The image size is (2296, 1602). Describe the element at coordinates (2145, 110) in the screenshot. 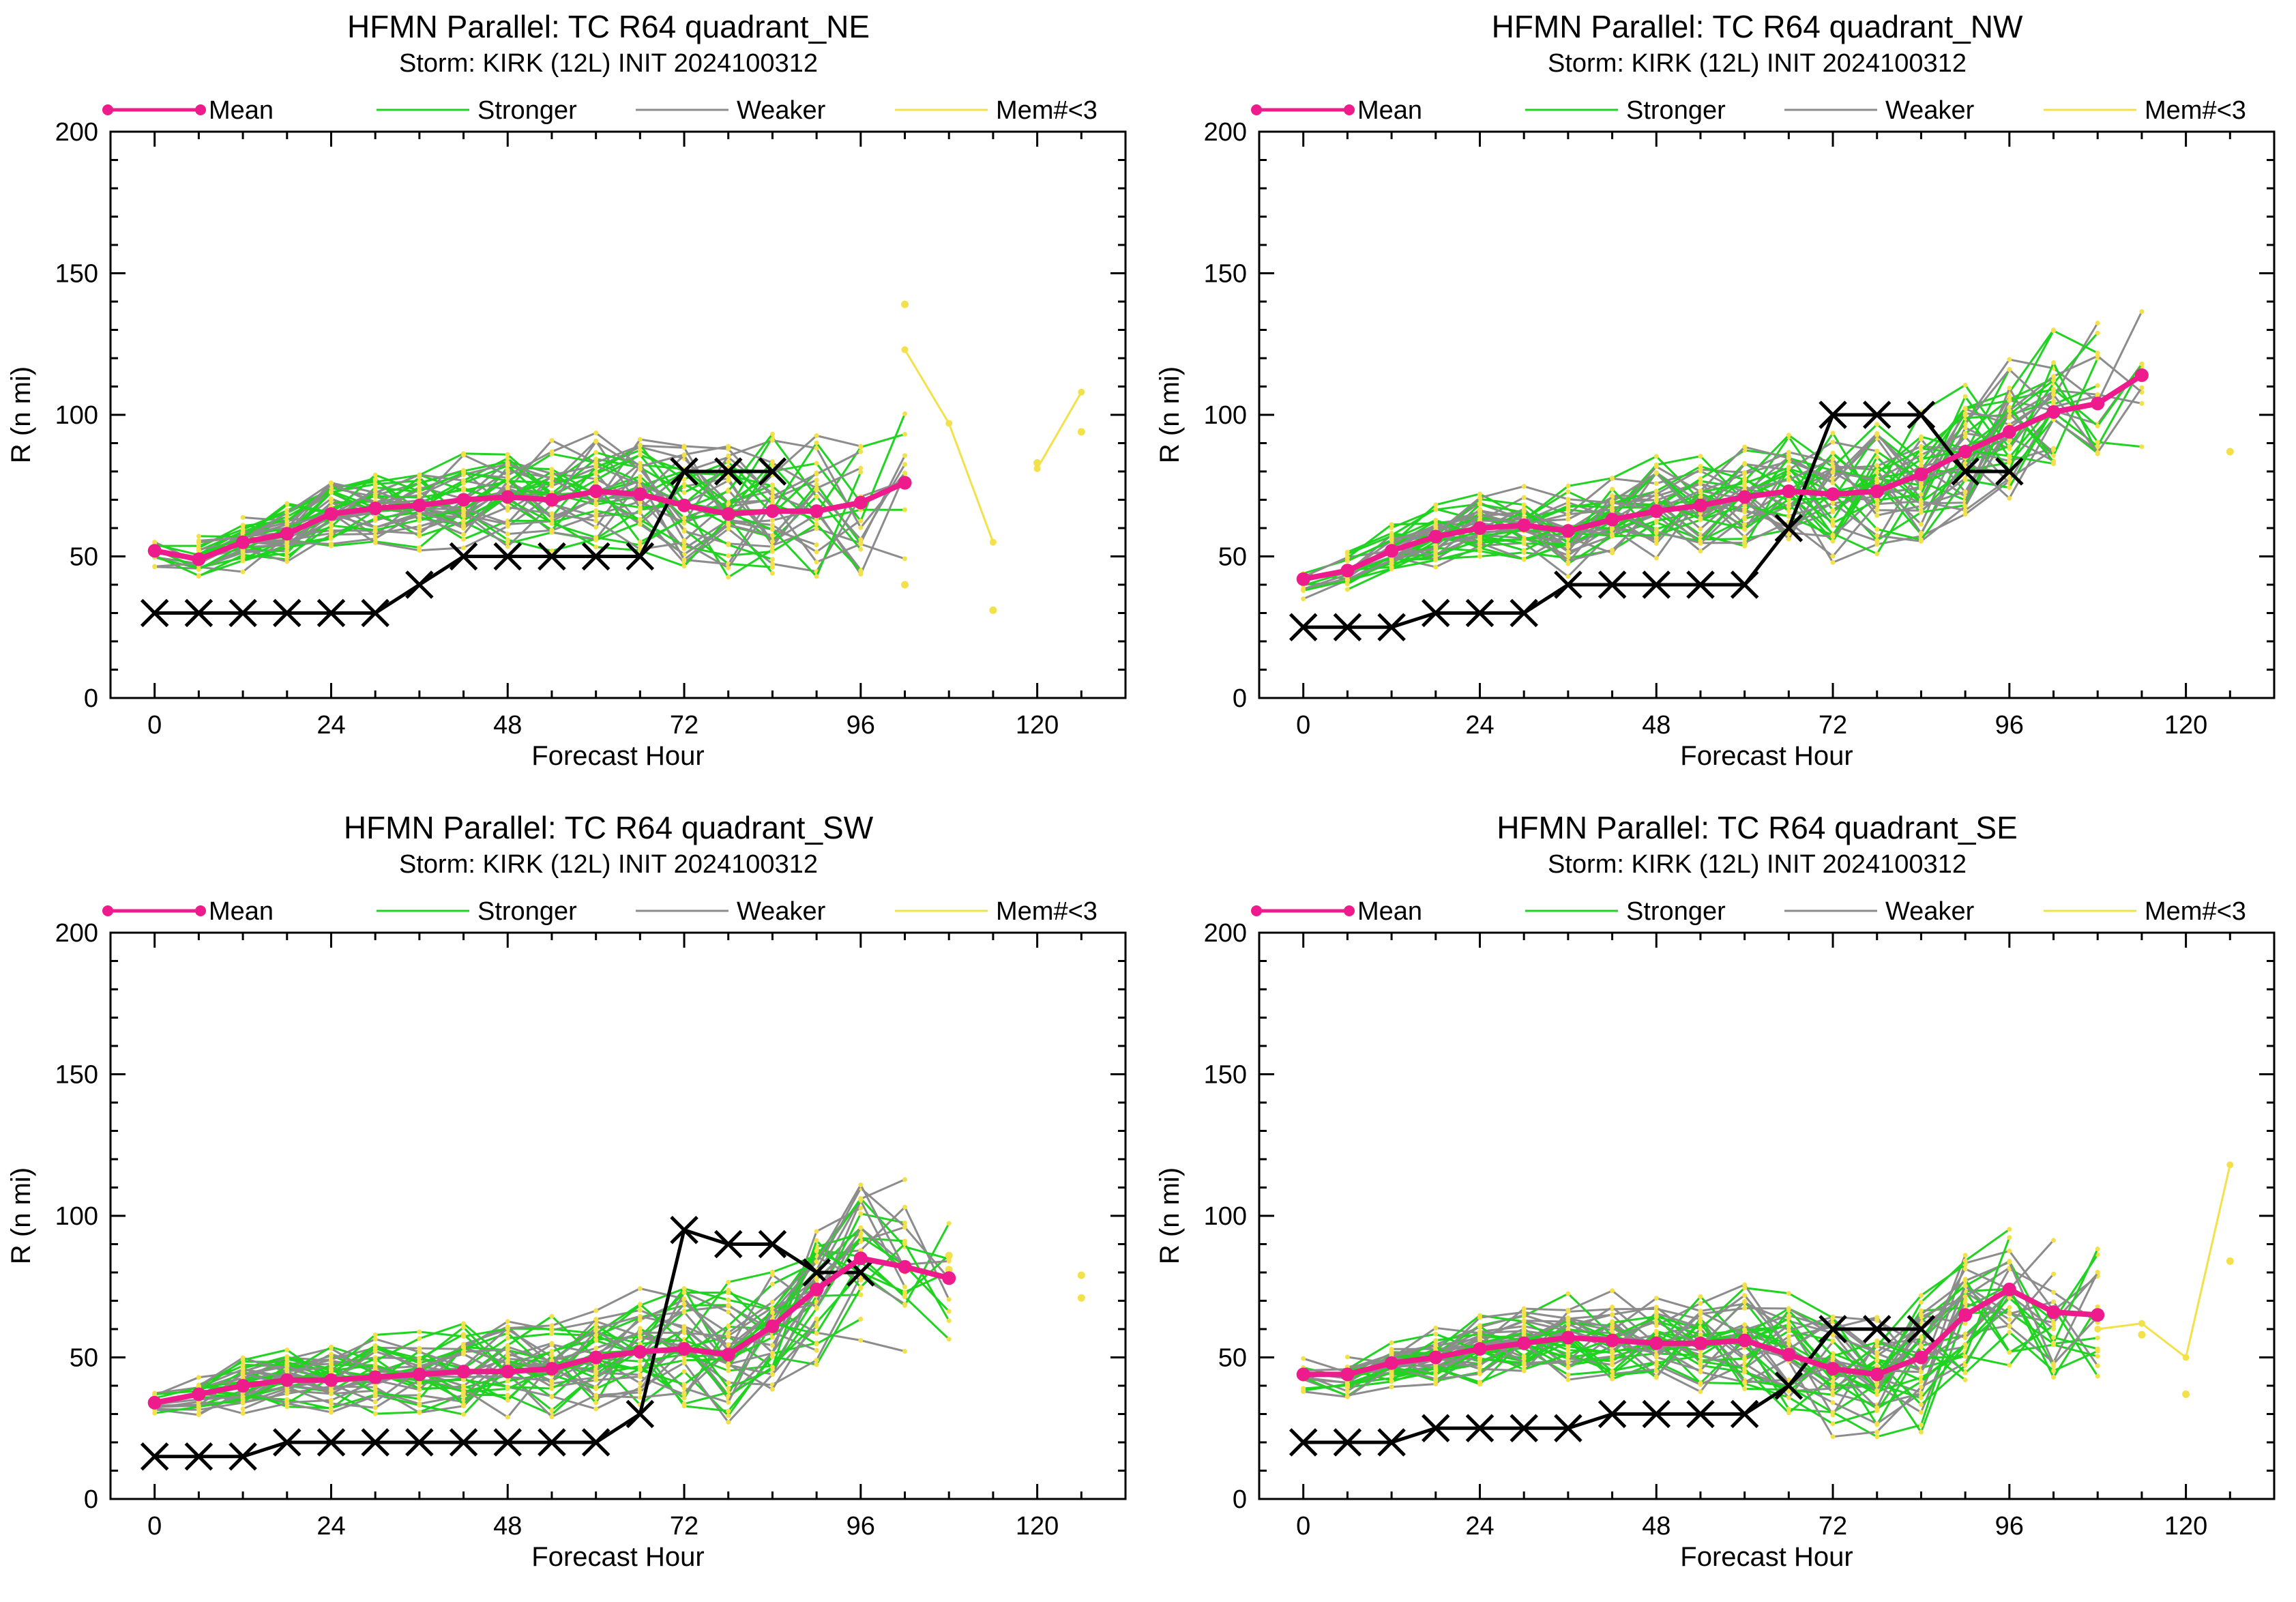

I see `legend-entry: Mem#<3` at that location.